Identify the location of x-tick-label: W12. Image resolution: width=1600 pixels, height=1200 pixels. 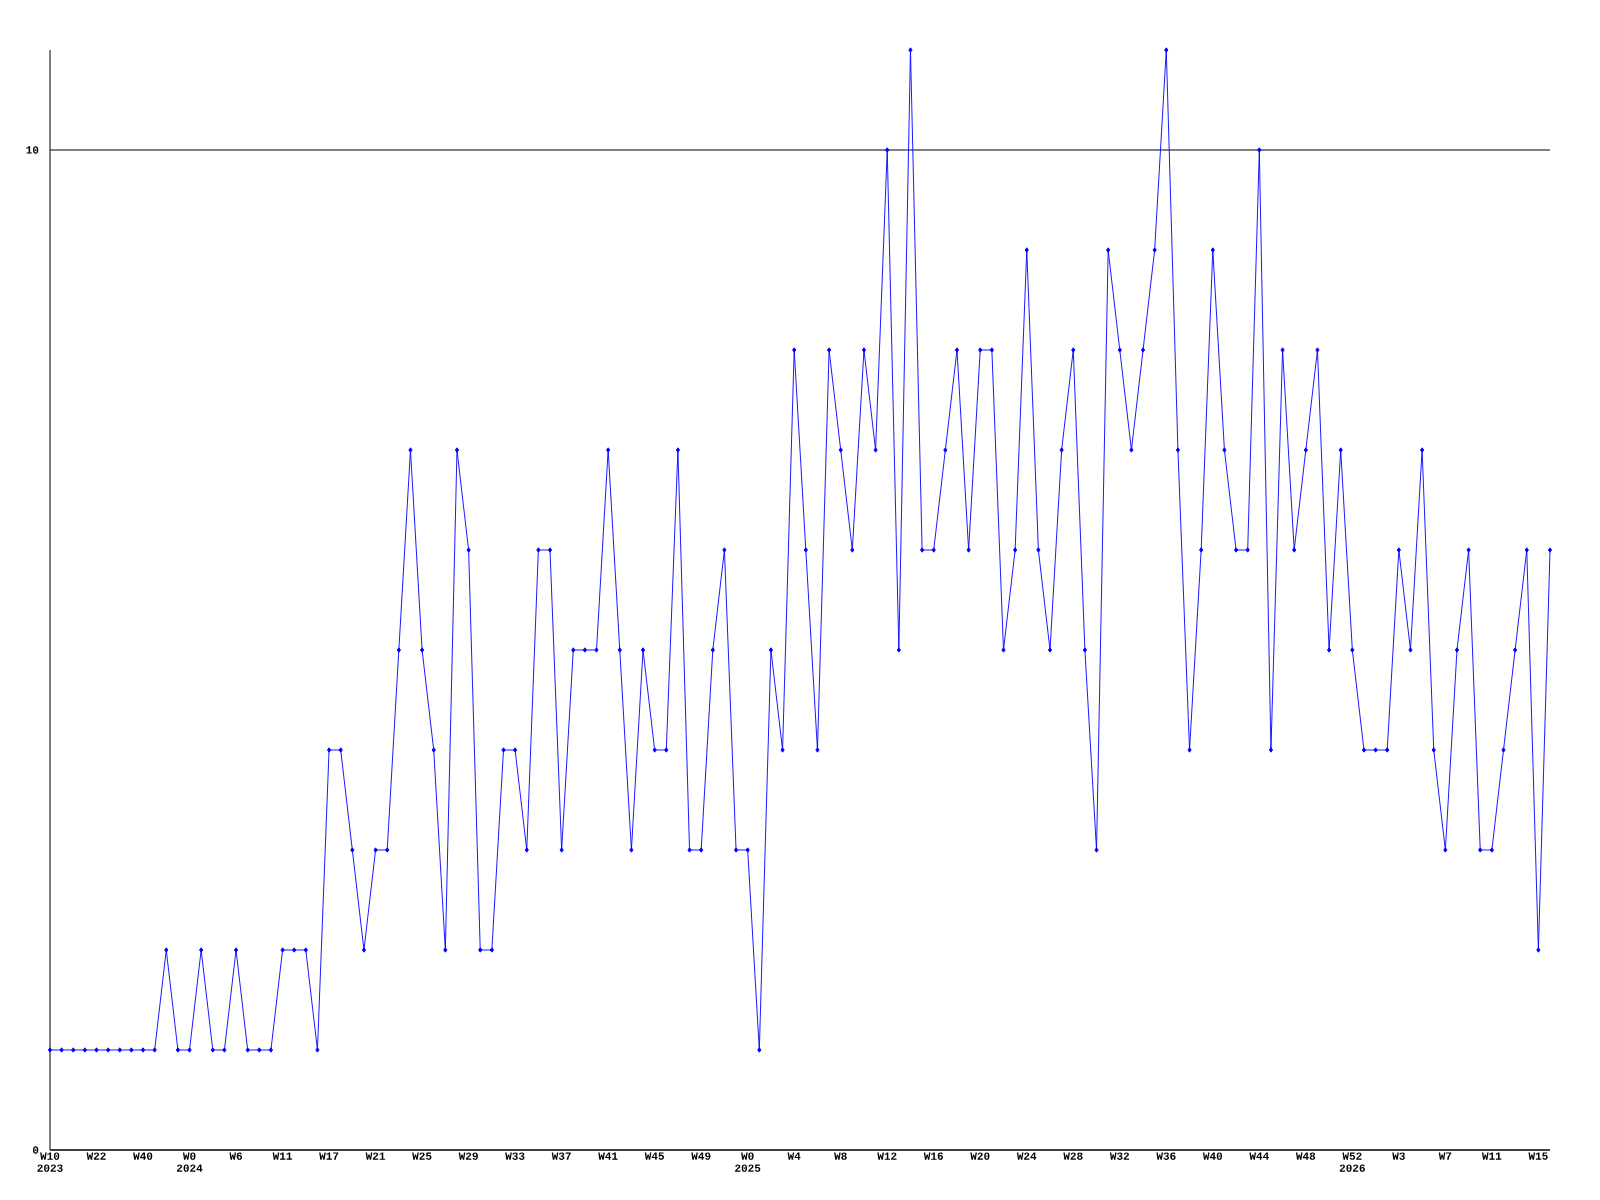
(887, 1156).